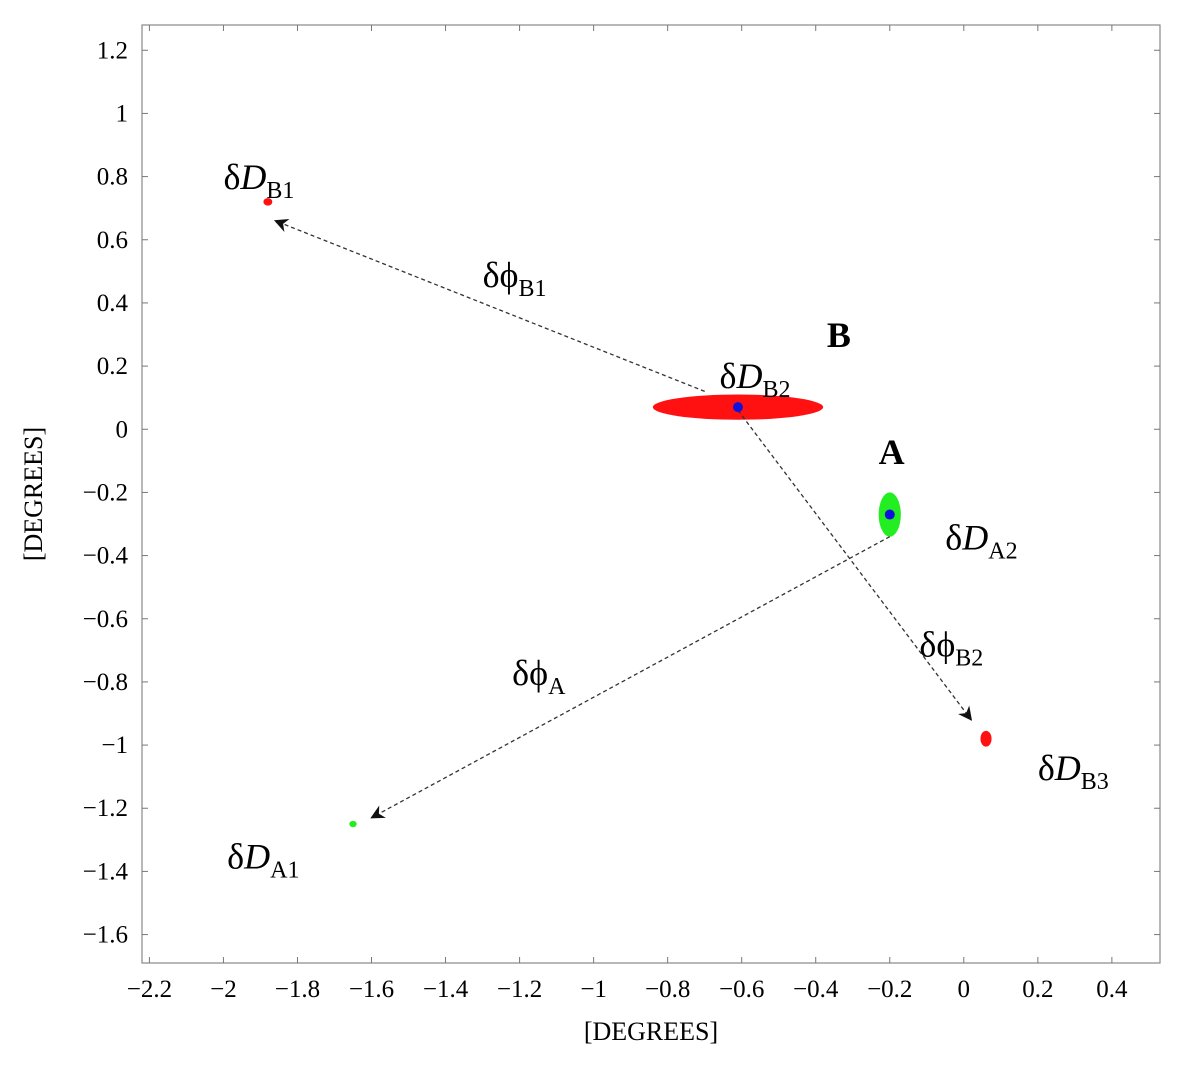 This screenshot has height=1066, width=1200. What do you see at coordinates (986, 738) in the screenshot?
I see `region-b3` at bounding box center [986, 738].